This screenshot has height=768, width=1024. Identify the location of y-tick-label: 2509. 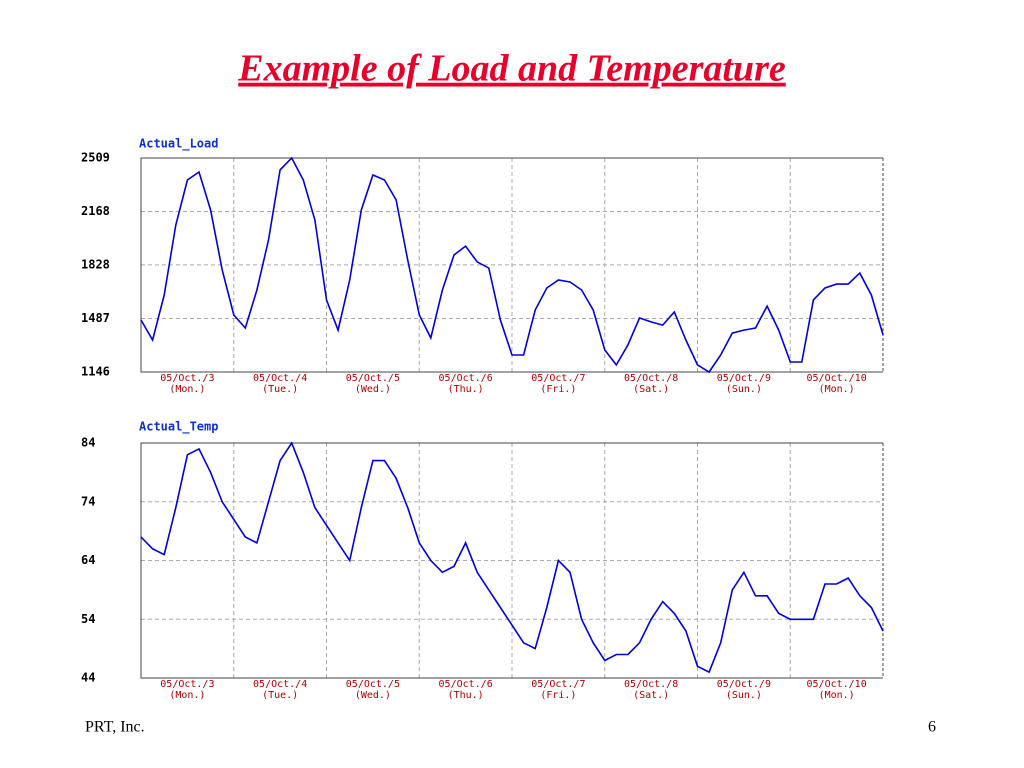
(95, 158).